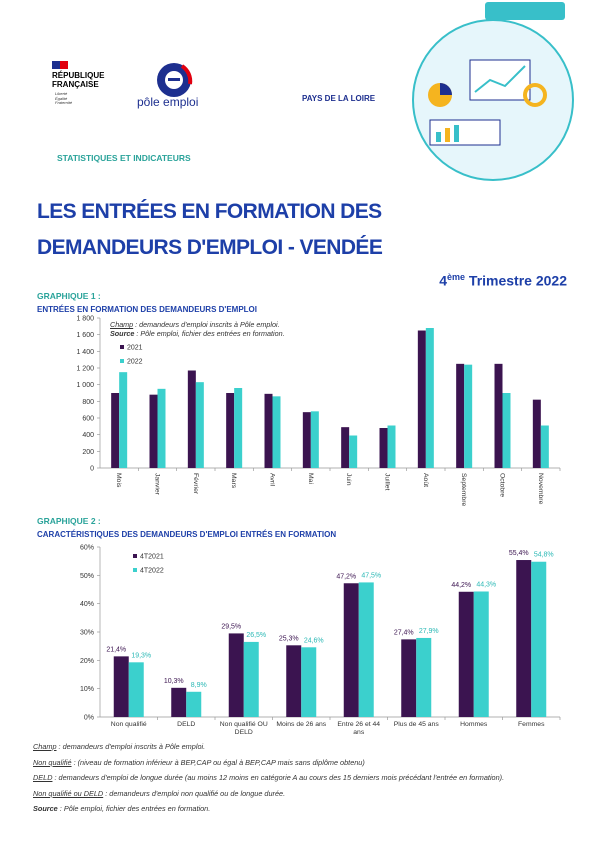  What do you see at coordinates (88, 435) in the screenshot?
I see `y-tick-label: 400` at bounding box center [88, 435].